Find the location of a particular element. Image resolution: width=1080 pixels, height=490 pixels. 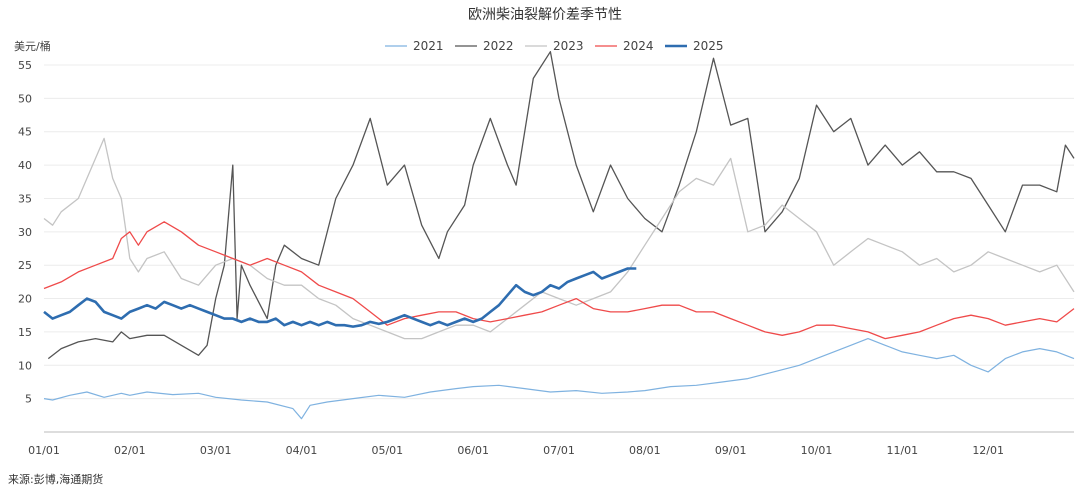

x-tick-label: 07/01 is located at coordinates (559, 450).